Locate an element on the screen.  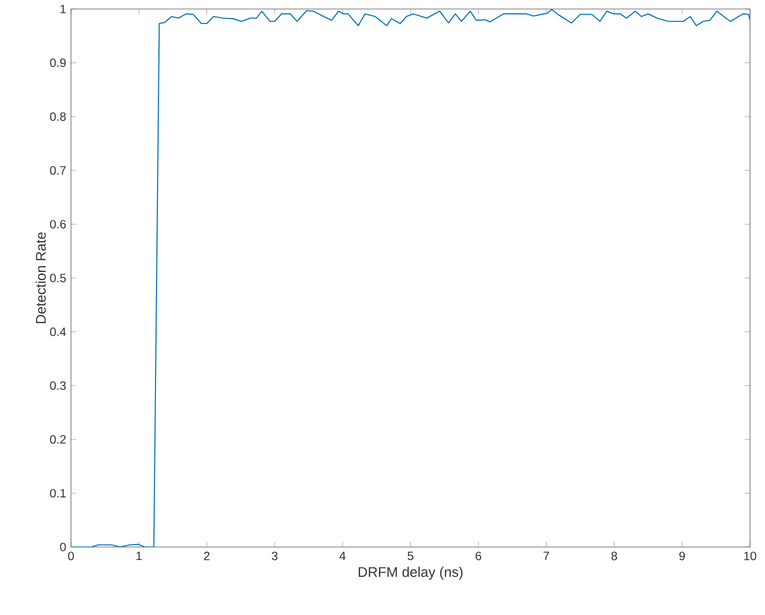
y-tick-label: 1 is located at coordinates (63, 9).